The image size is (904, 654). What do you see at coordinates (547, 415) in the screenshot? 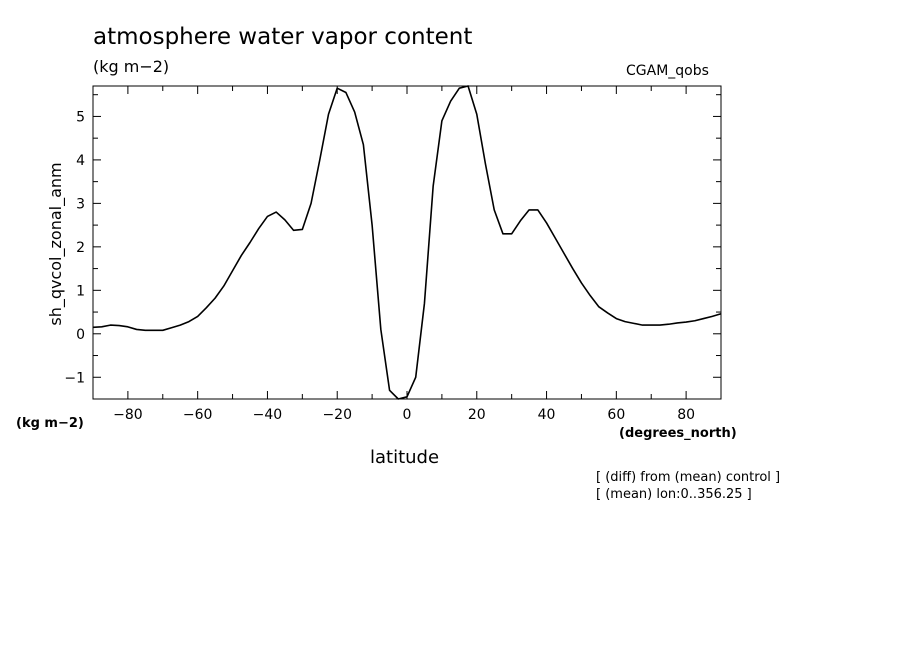
I see `x-tick-label: 40` at bounding box center [547, 415].